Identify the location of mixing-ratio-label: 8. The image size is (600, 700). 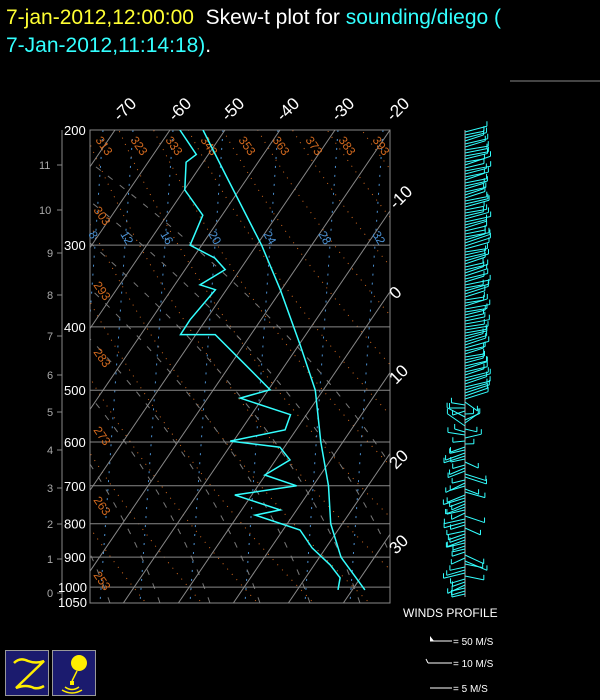
(93, 235).